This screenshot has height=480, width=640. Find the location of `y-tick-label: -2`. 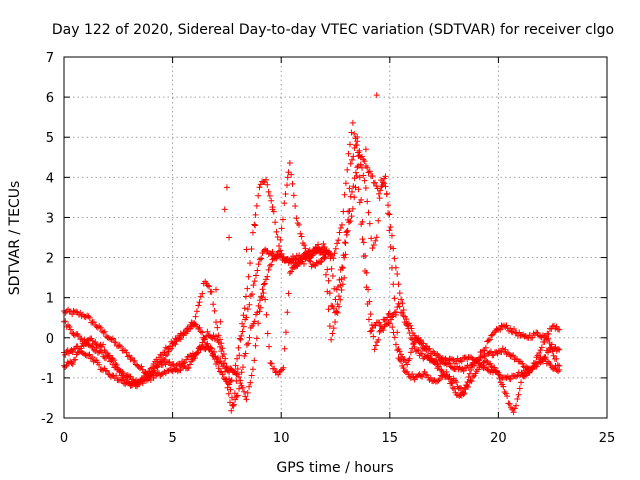

y-tick-label: -2 is located at coordinates (47, 419).